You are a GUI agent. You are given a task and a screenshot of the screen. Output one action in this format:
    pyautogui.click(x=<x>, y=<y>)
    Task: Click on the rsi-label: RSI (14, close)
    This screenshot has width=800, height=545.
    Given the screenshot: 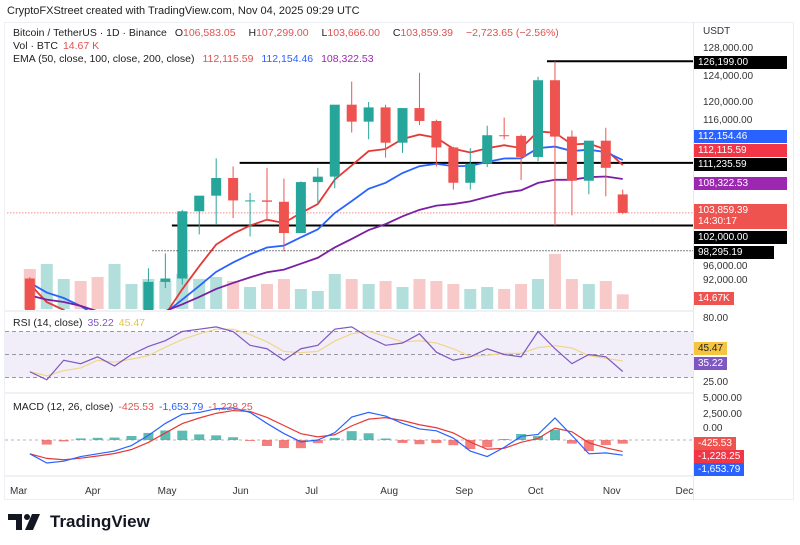 What is the action you would take?
    pyautogui.click(x=48, y=323)
    